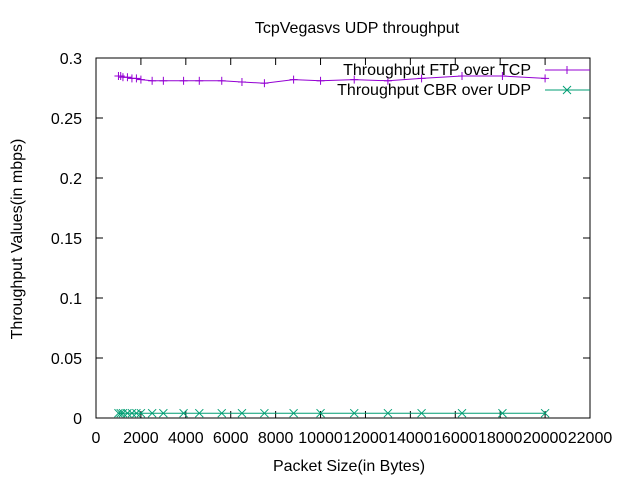 This screenshot has width=640, height=480. I want to click on legend-label-1: Throughput FTP over TCP, so click(437, 70).